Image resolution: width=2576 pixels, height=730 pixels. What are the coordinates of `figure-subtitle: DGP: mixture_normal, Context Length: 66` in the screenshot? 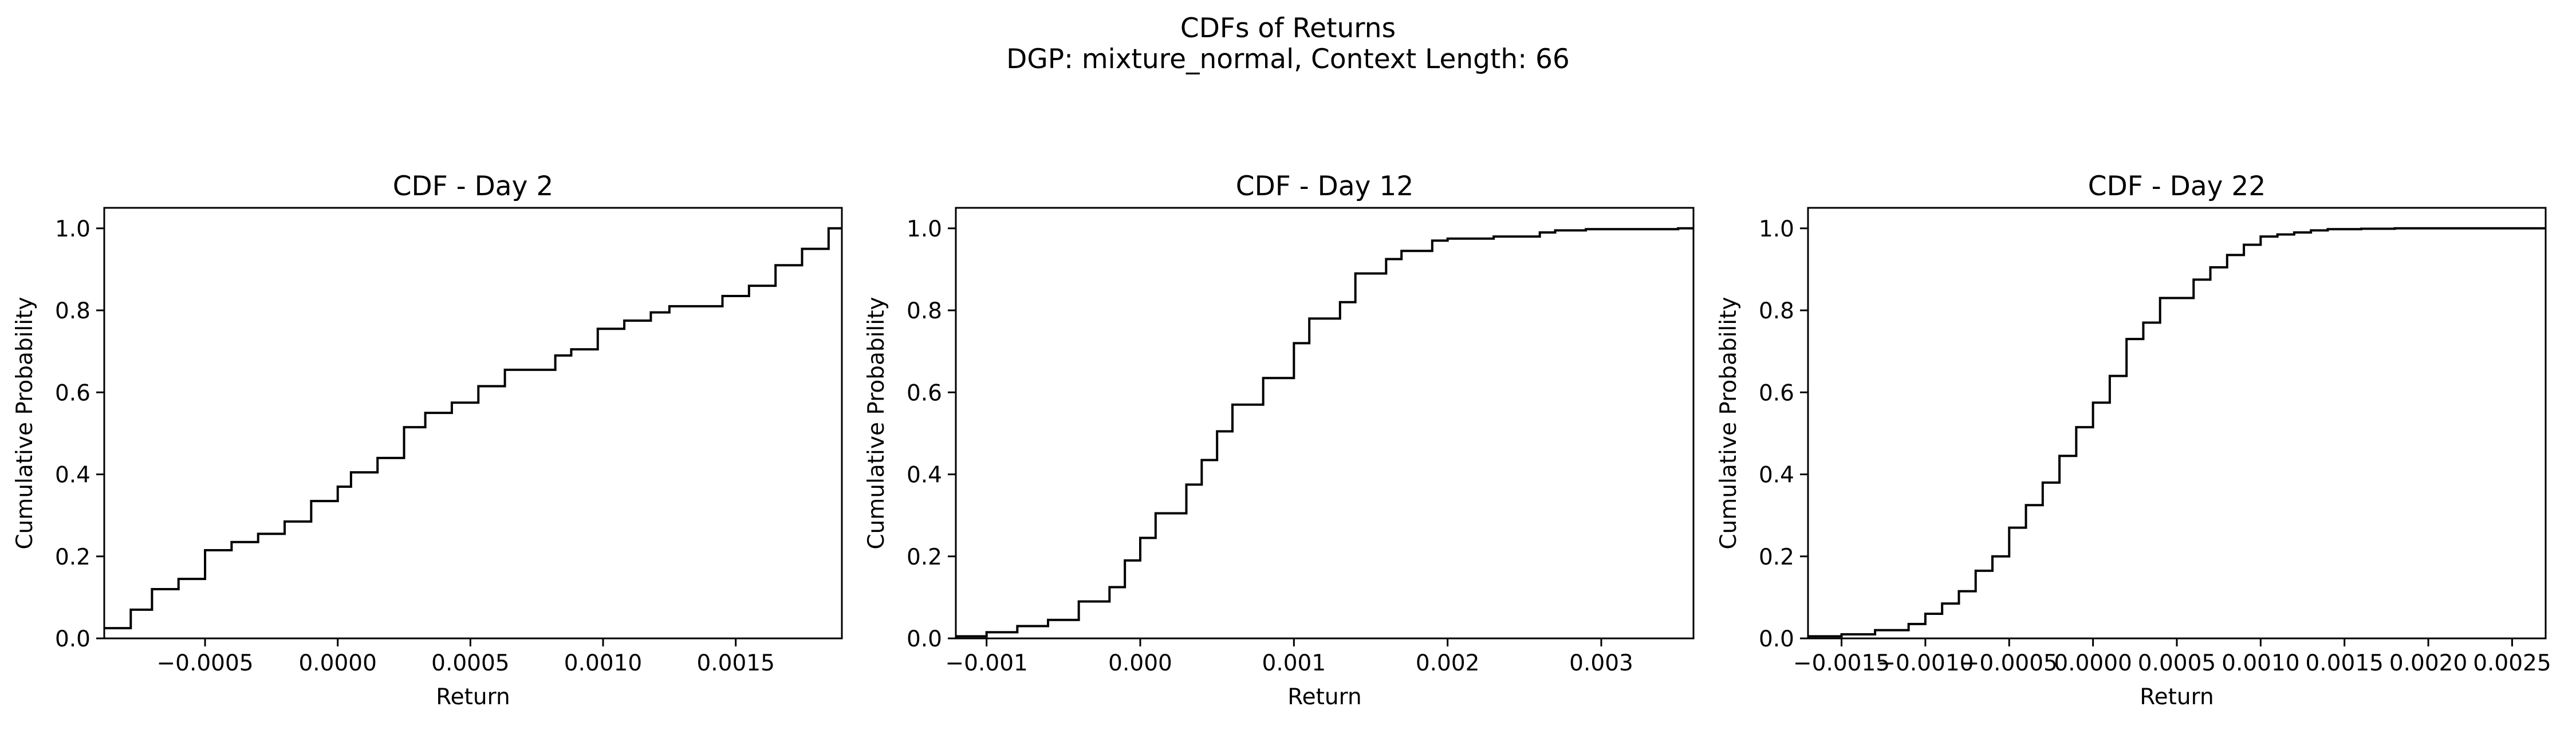 It's located at (1288, 59).